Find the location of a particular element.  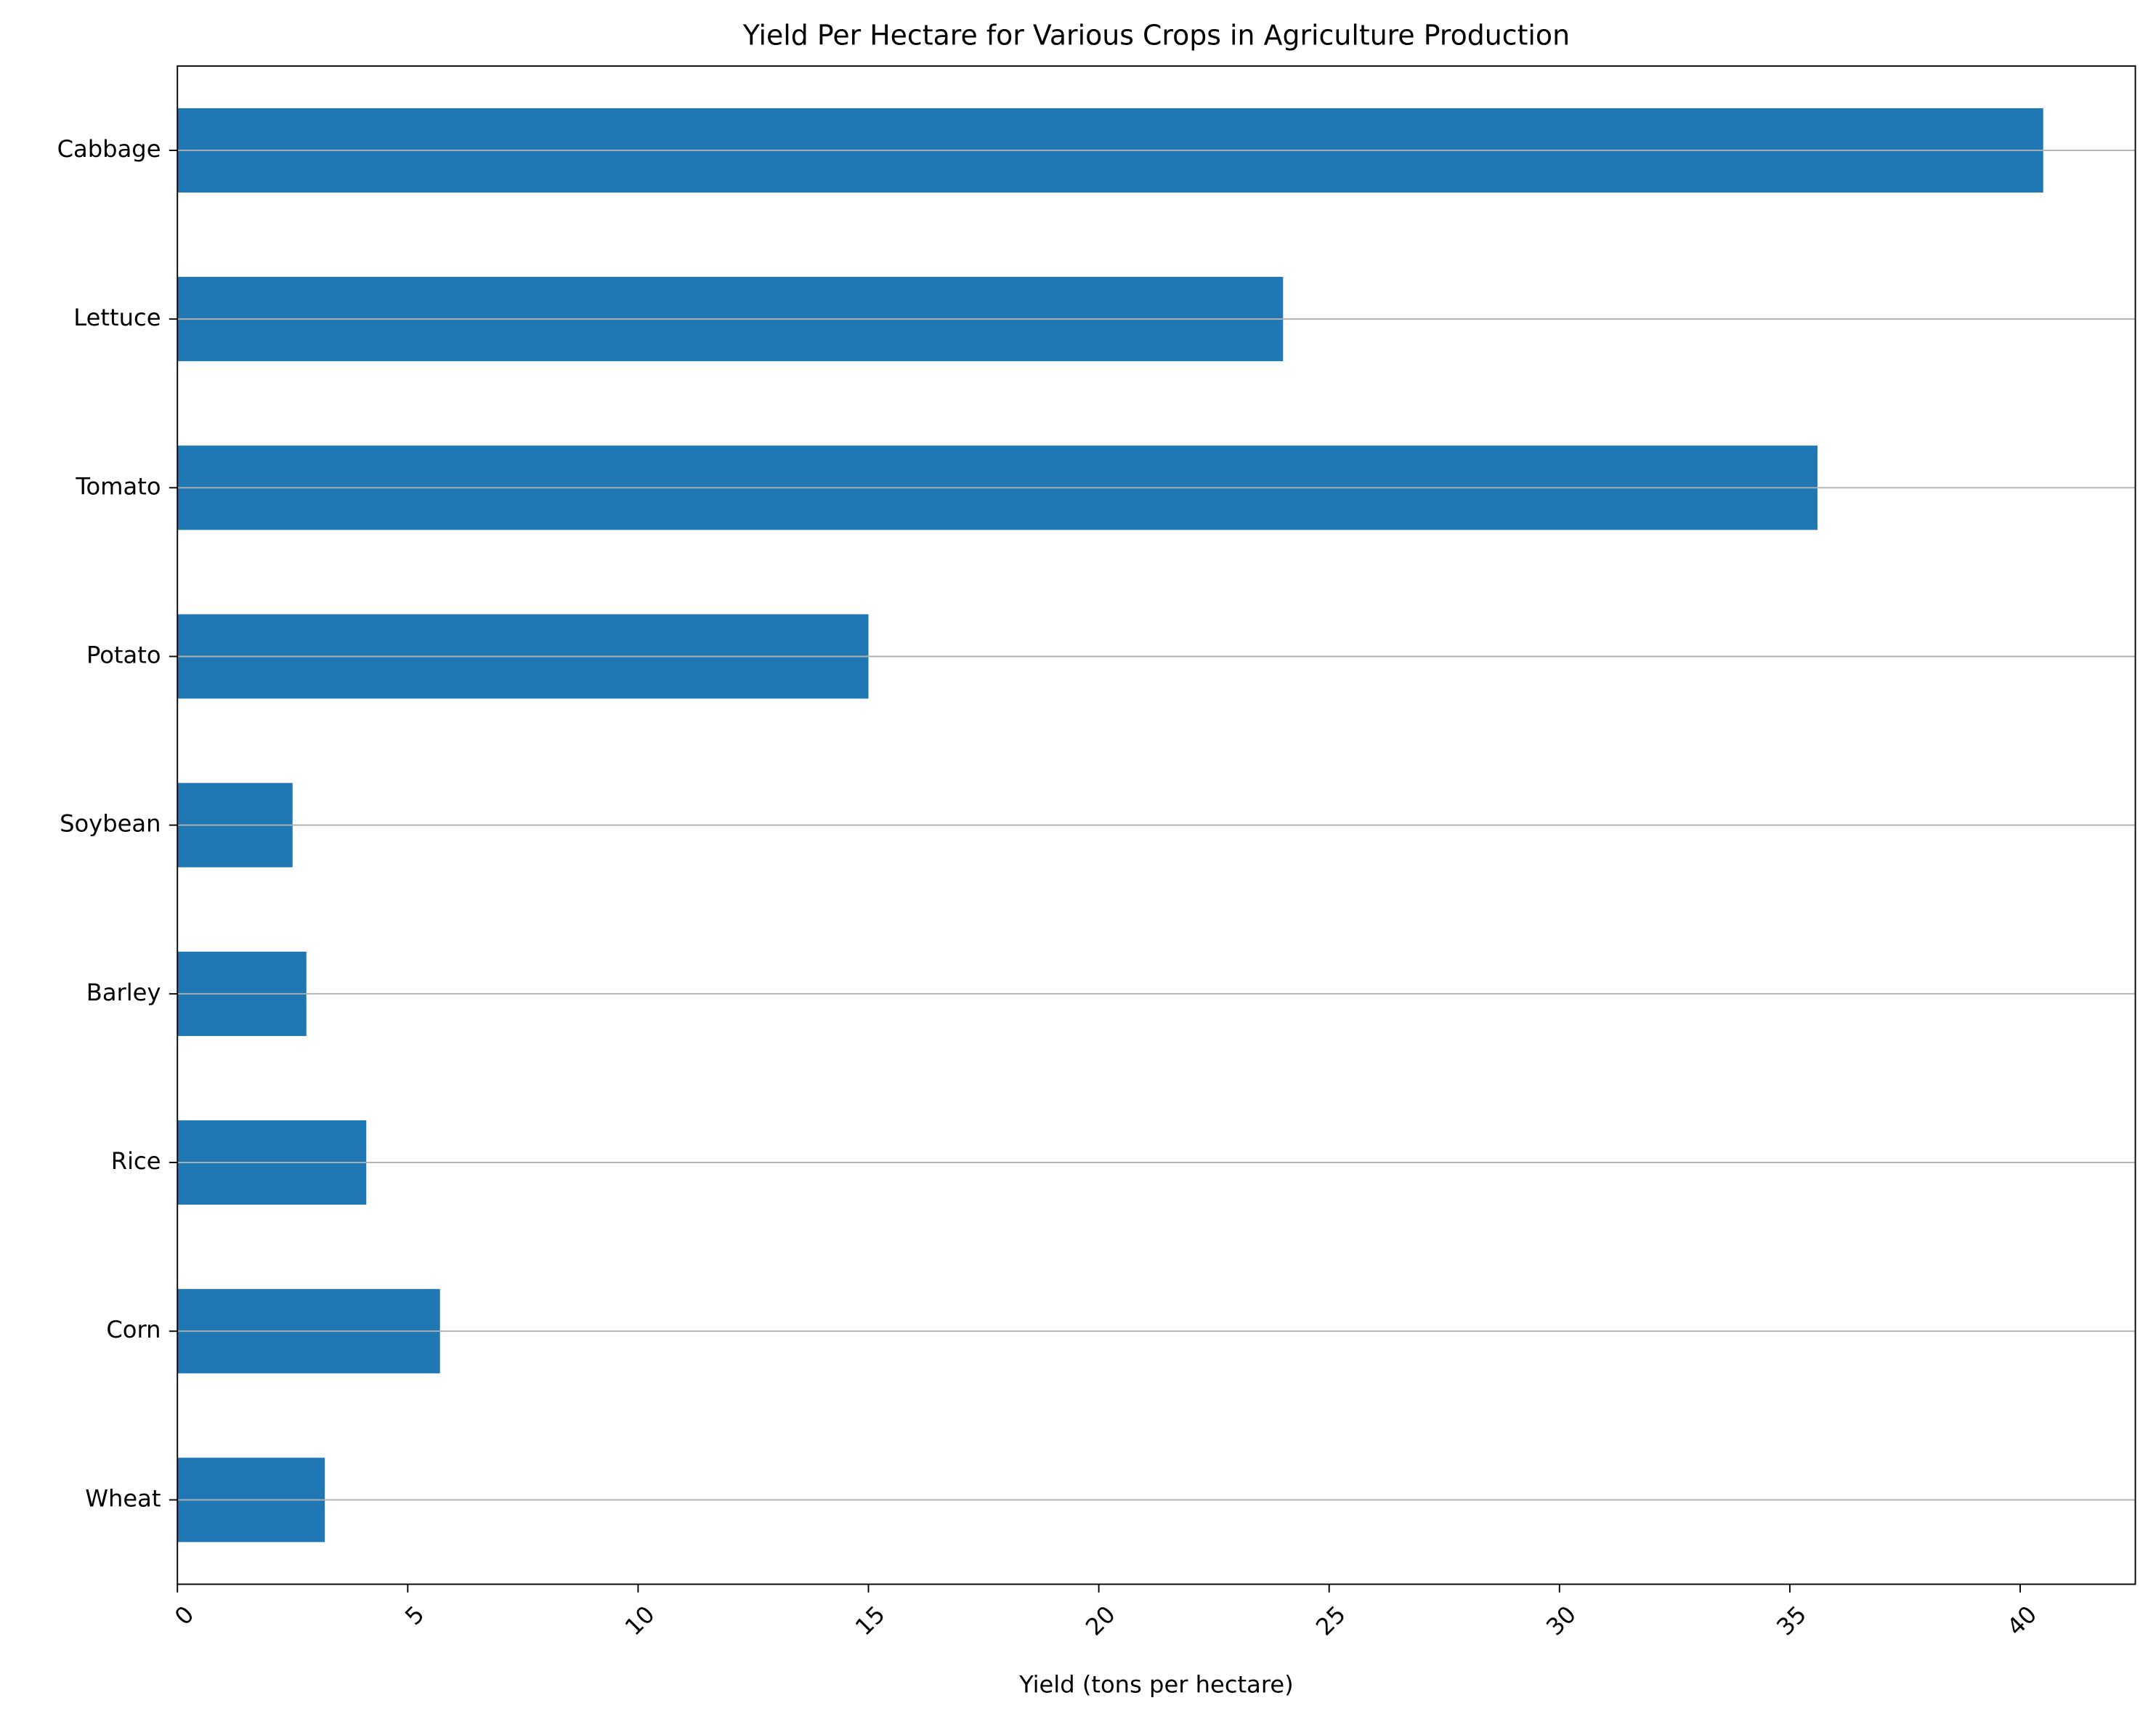

y-tick-label: Tomato is located at coordinates (118, 486).